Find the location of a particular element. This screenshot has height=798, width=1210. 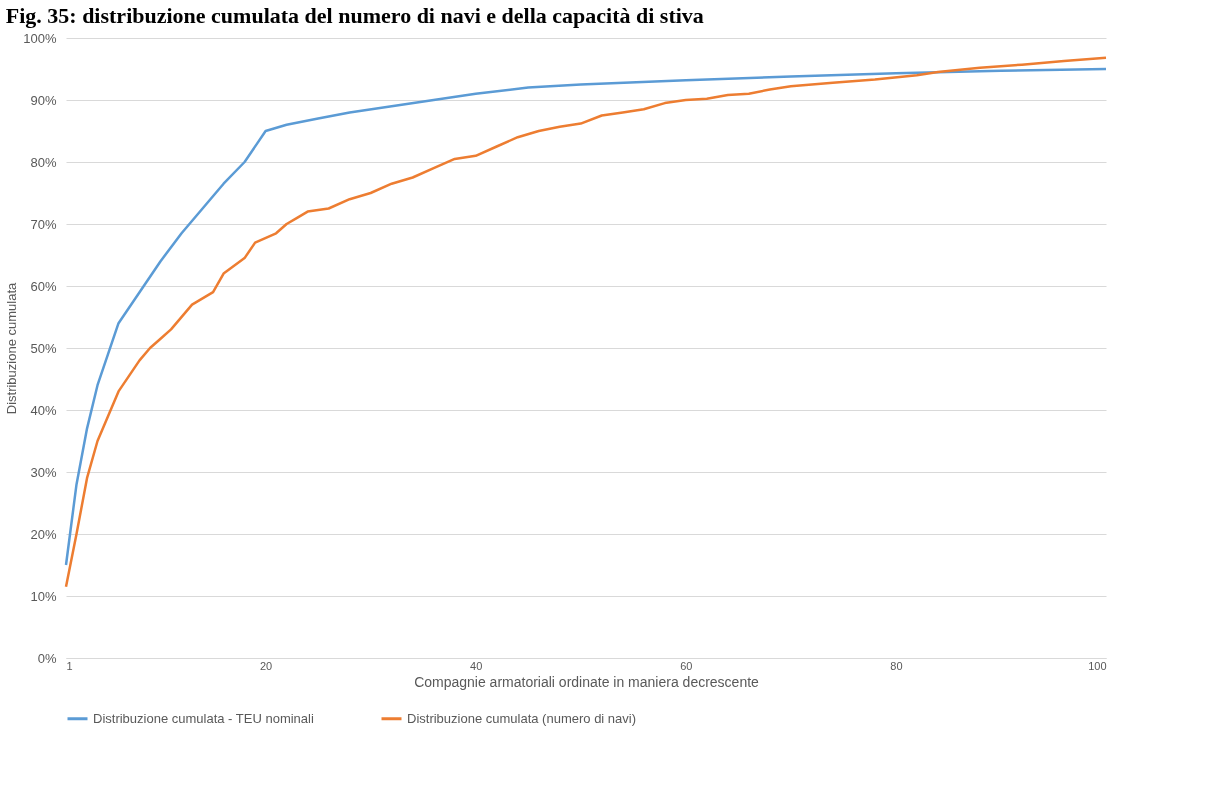

y-tick-label: 70% is located at coordinates (43, 224).